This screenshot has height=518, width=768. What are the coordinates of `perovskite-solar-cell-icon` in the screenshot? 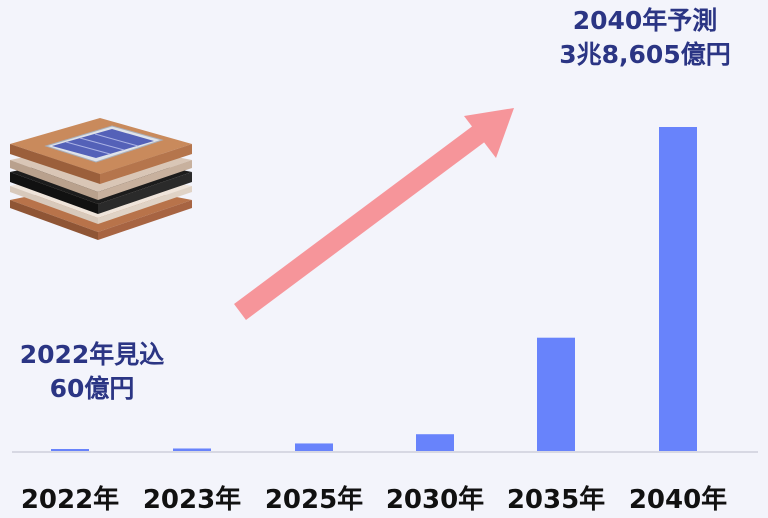 It's located at (101, 179).